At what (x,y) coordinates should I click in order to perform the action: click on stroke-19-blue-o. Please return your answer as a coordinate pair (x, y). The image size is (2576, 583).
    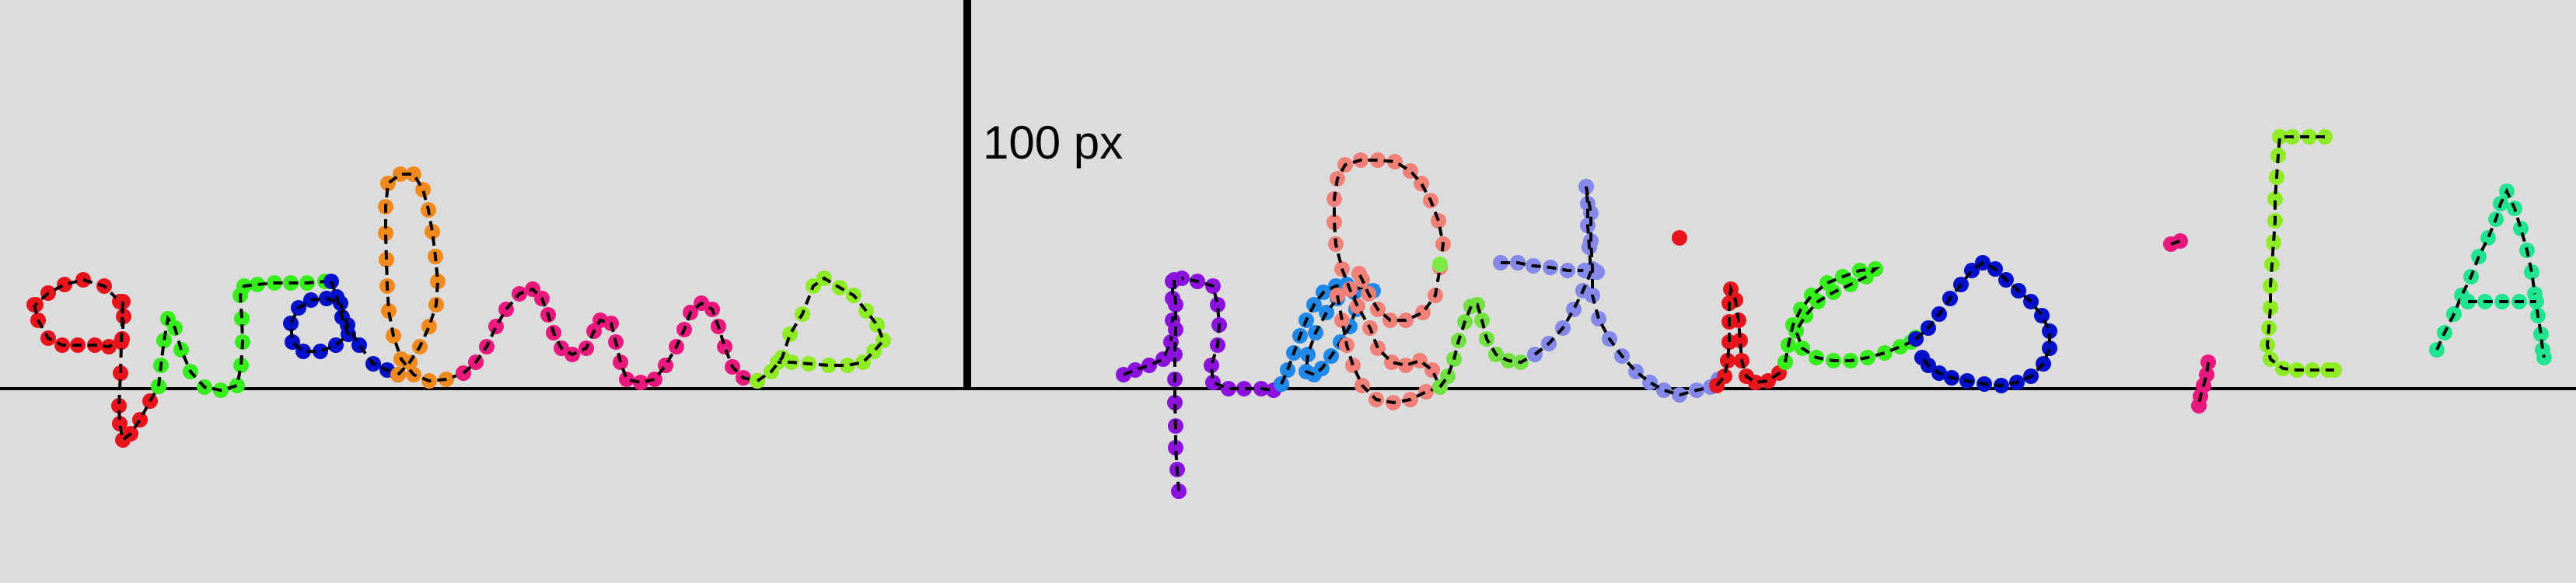
    Looking at the image, I should click on (1983, 324).